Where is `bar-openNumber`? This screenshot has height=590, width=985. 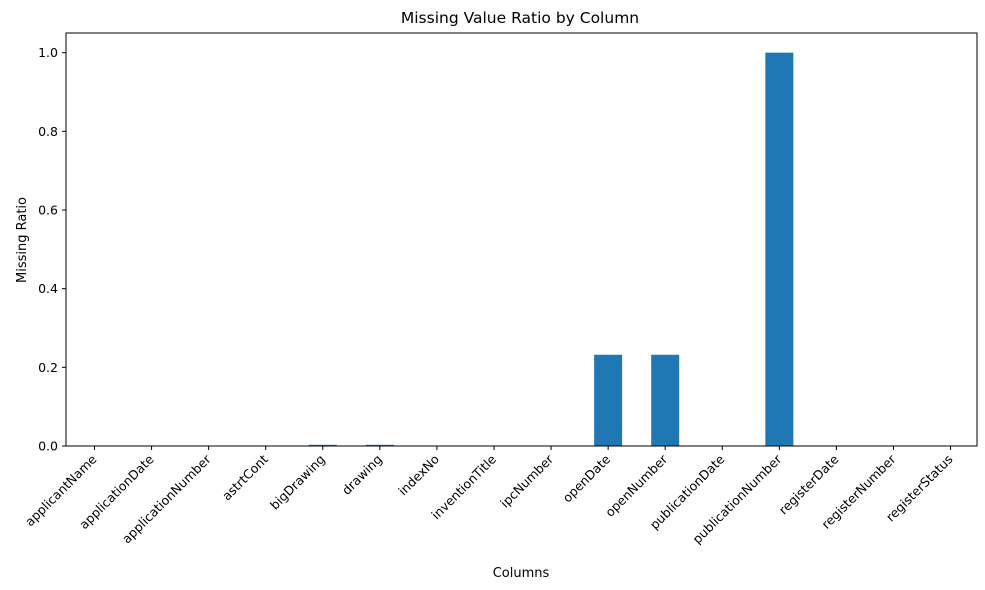 bar-openNumber is located at coordinates (665, 400).